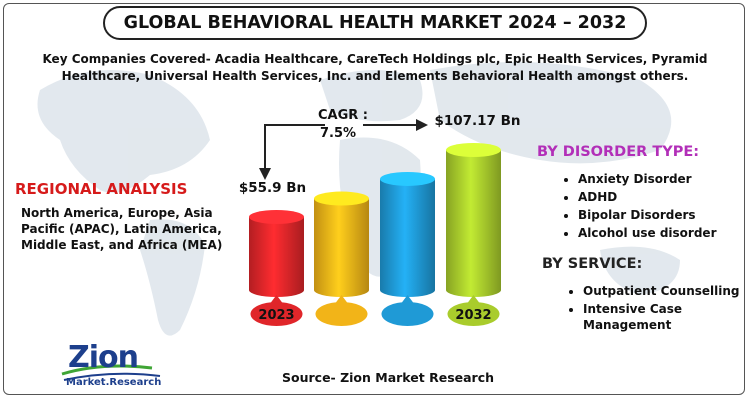  What do you see at coordinates (265, 174) in the screenshot?
I see `cagr-arrow-head-down` at bounding box center [265, 174].